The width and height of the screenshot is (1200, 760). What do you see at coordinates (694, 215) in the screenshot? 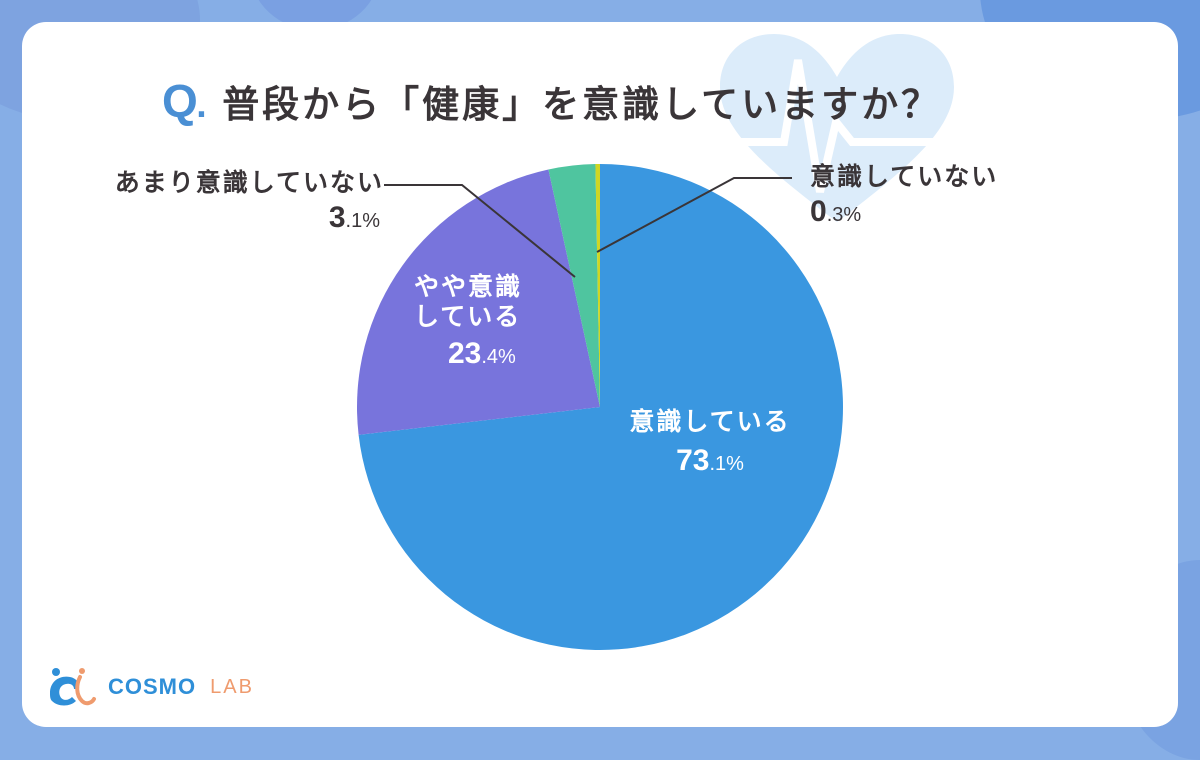
I see `leader-line-s3` at bounding box center [694, 215].